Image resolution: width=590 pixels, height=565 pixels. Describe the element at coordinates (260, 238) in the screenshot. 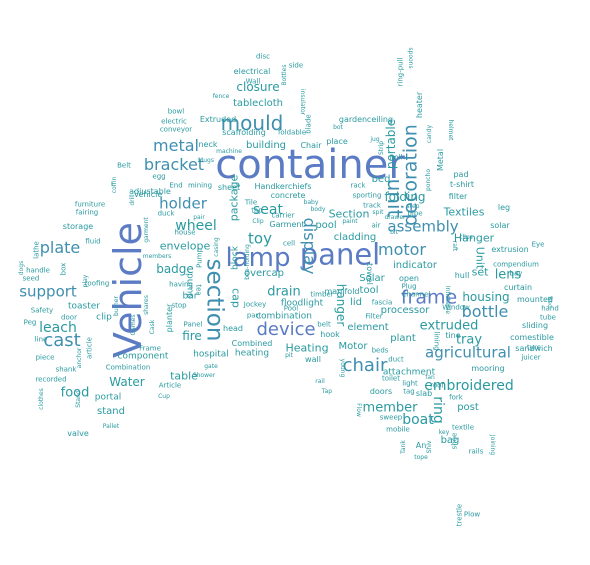

I see `word-toy: toy` at that location.